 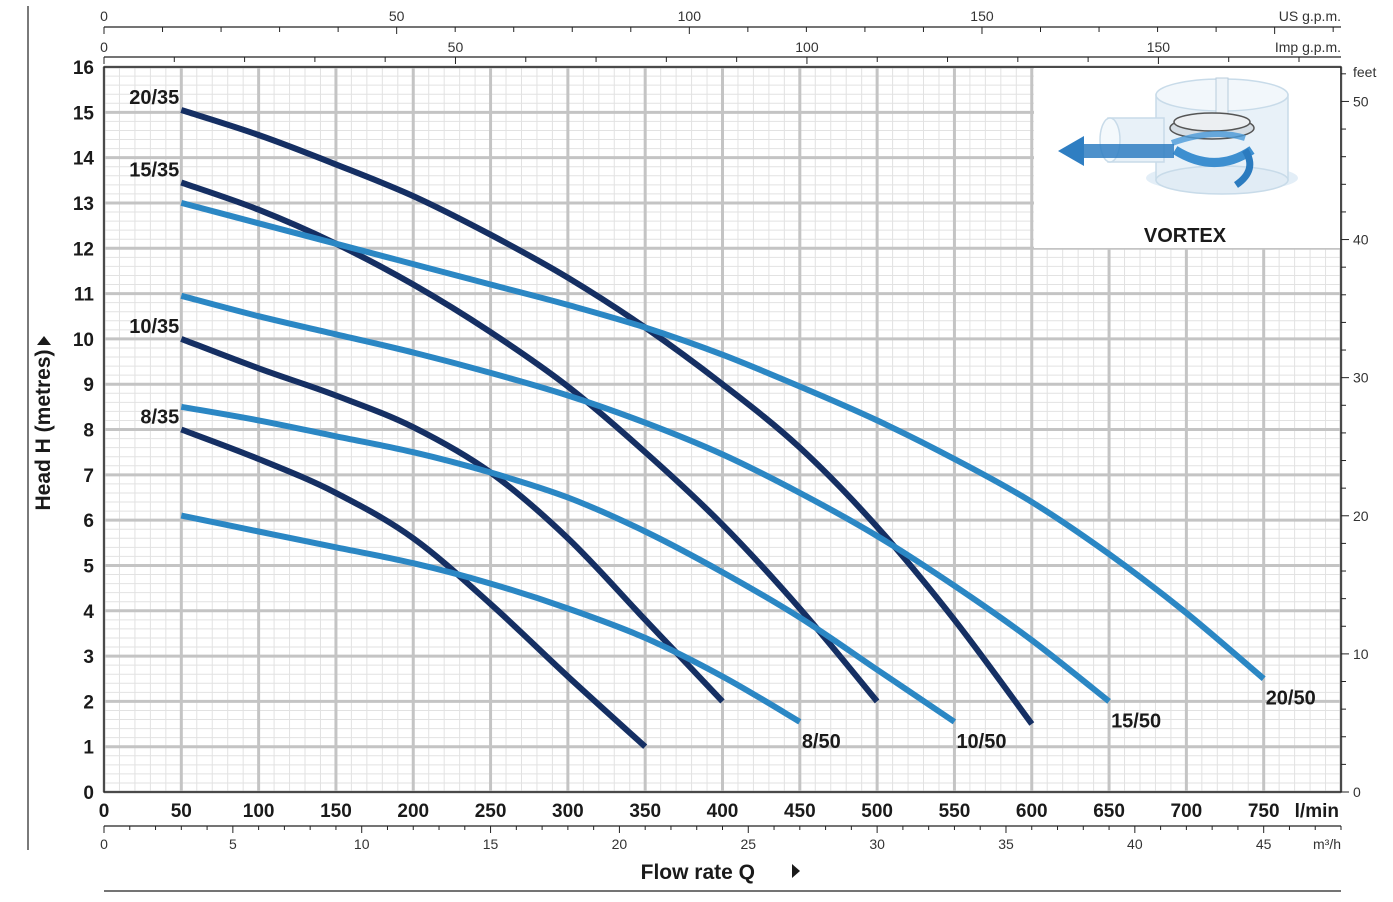 I want to click on feet-tick-label: 20, so click(x=1361, y=516).